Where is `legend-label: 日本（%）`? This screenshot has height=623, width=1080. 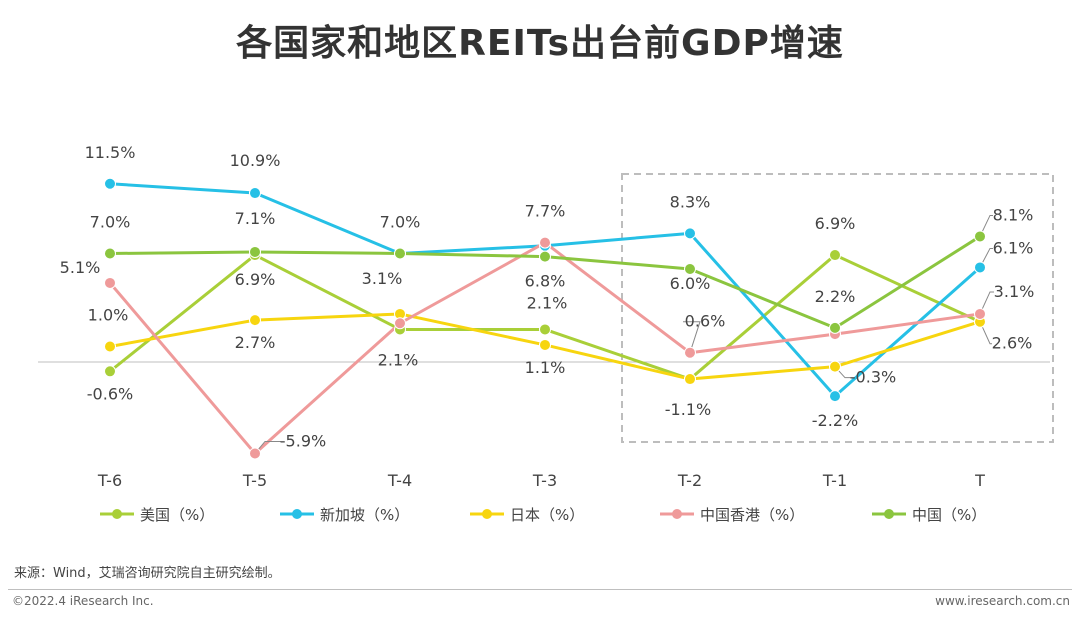 legend-label: 日本（%） is located at coordinates (547, 515).